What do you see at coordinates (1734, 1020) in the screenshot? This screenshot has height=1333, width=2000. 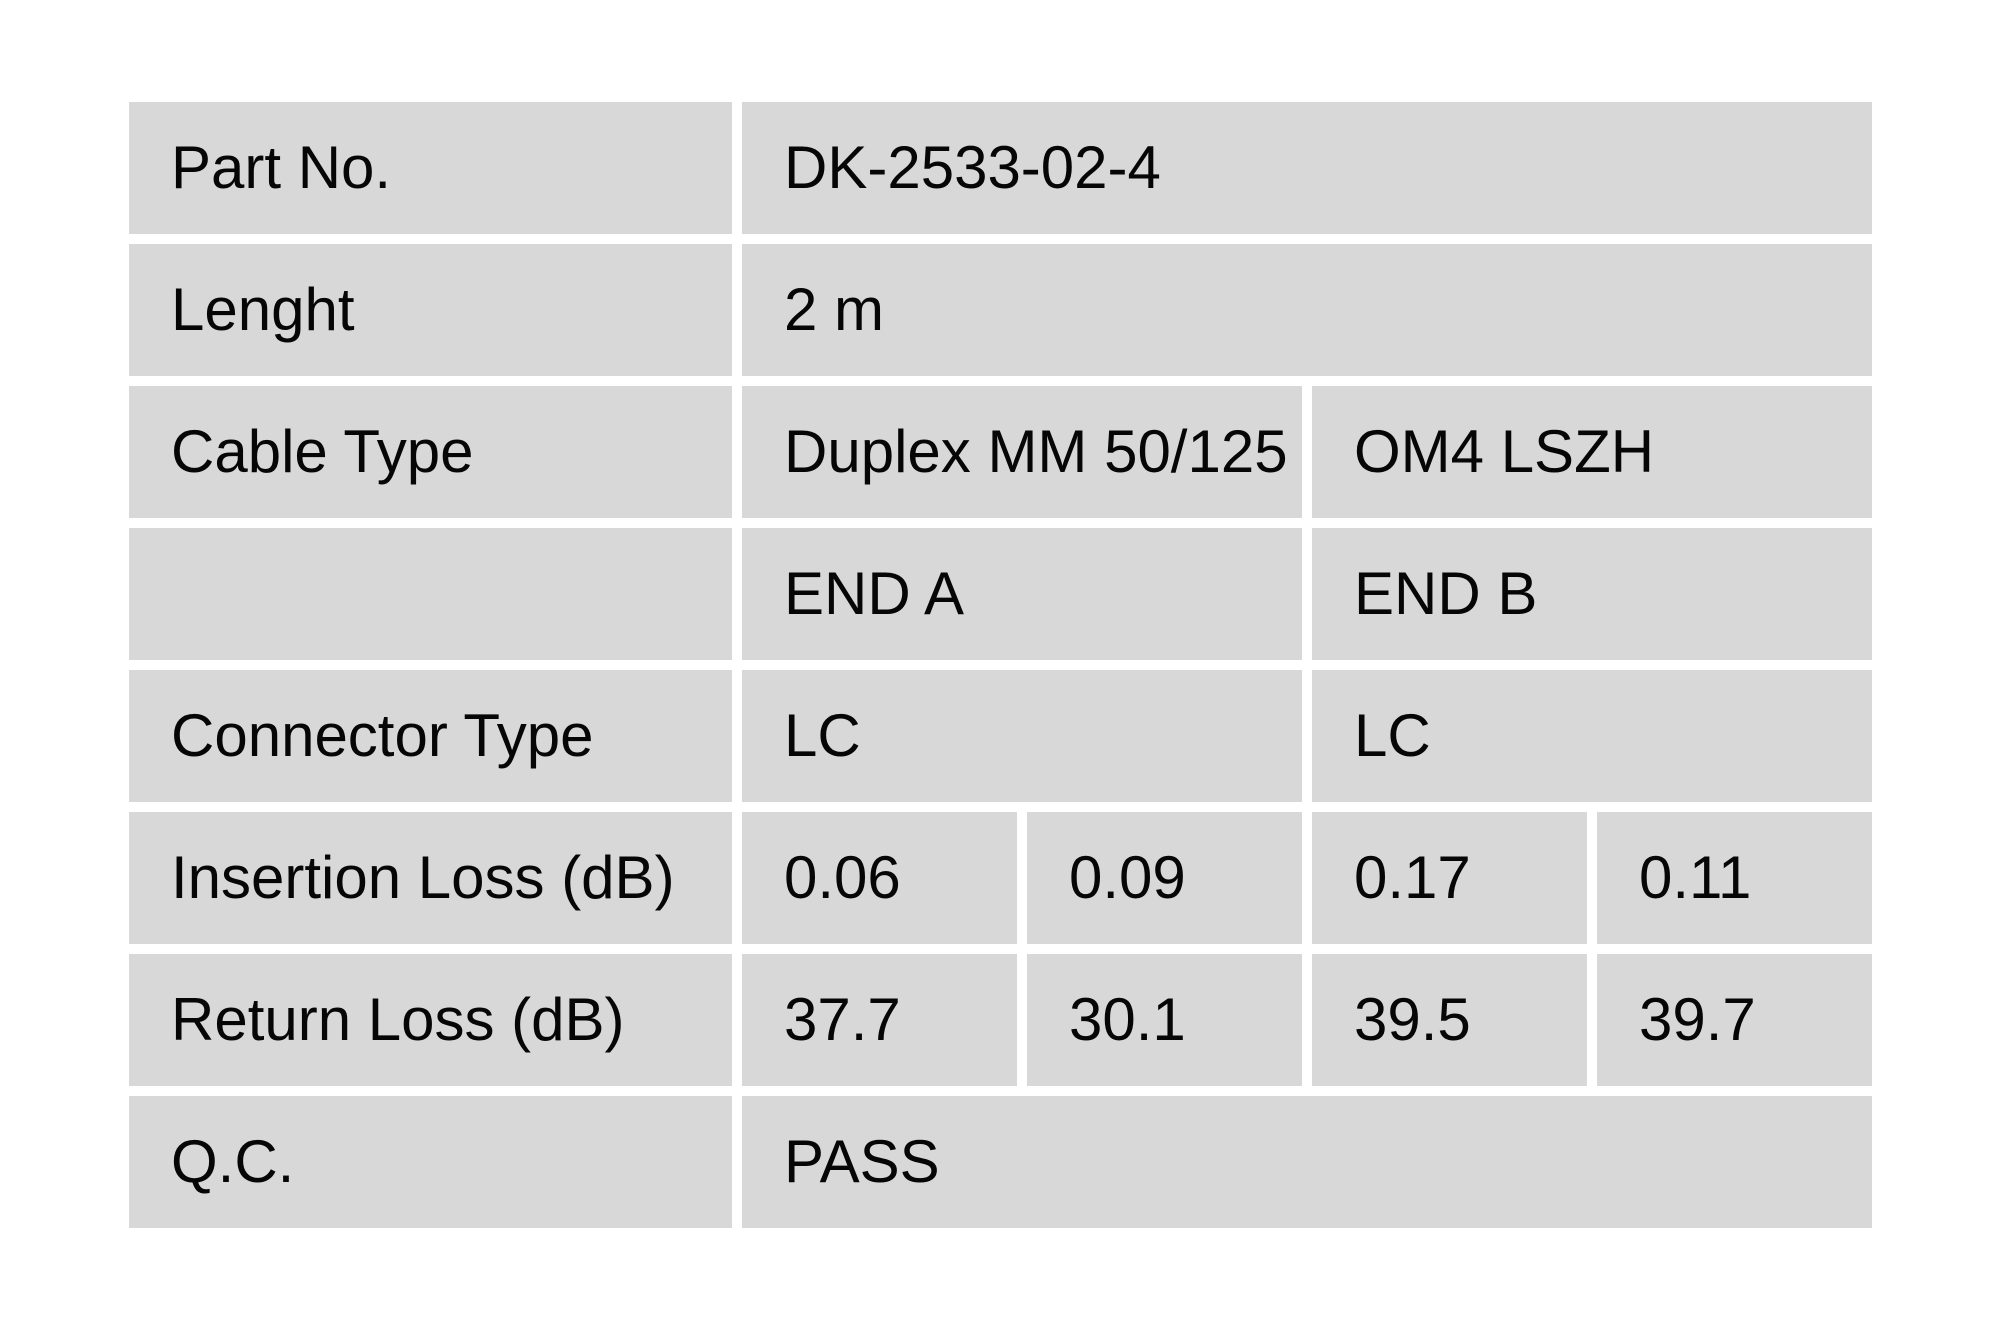 I see `return-loss-end-b-fiber2: 39.7` at bounding box center [1734, 1020].